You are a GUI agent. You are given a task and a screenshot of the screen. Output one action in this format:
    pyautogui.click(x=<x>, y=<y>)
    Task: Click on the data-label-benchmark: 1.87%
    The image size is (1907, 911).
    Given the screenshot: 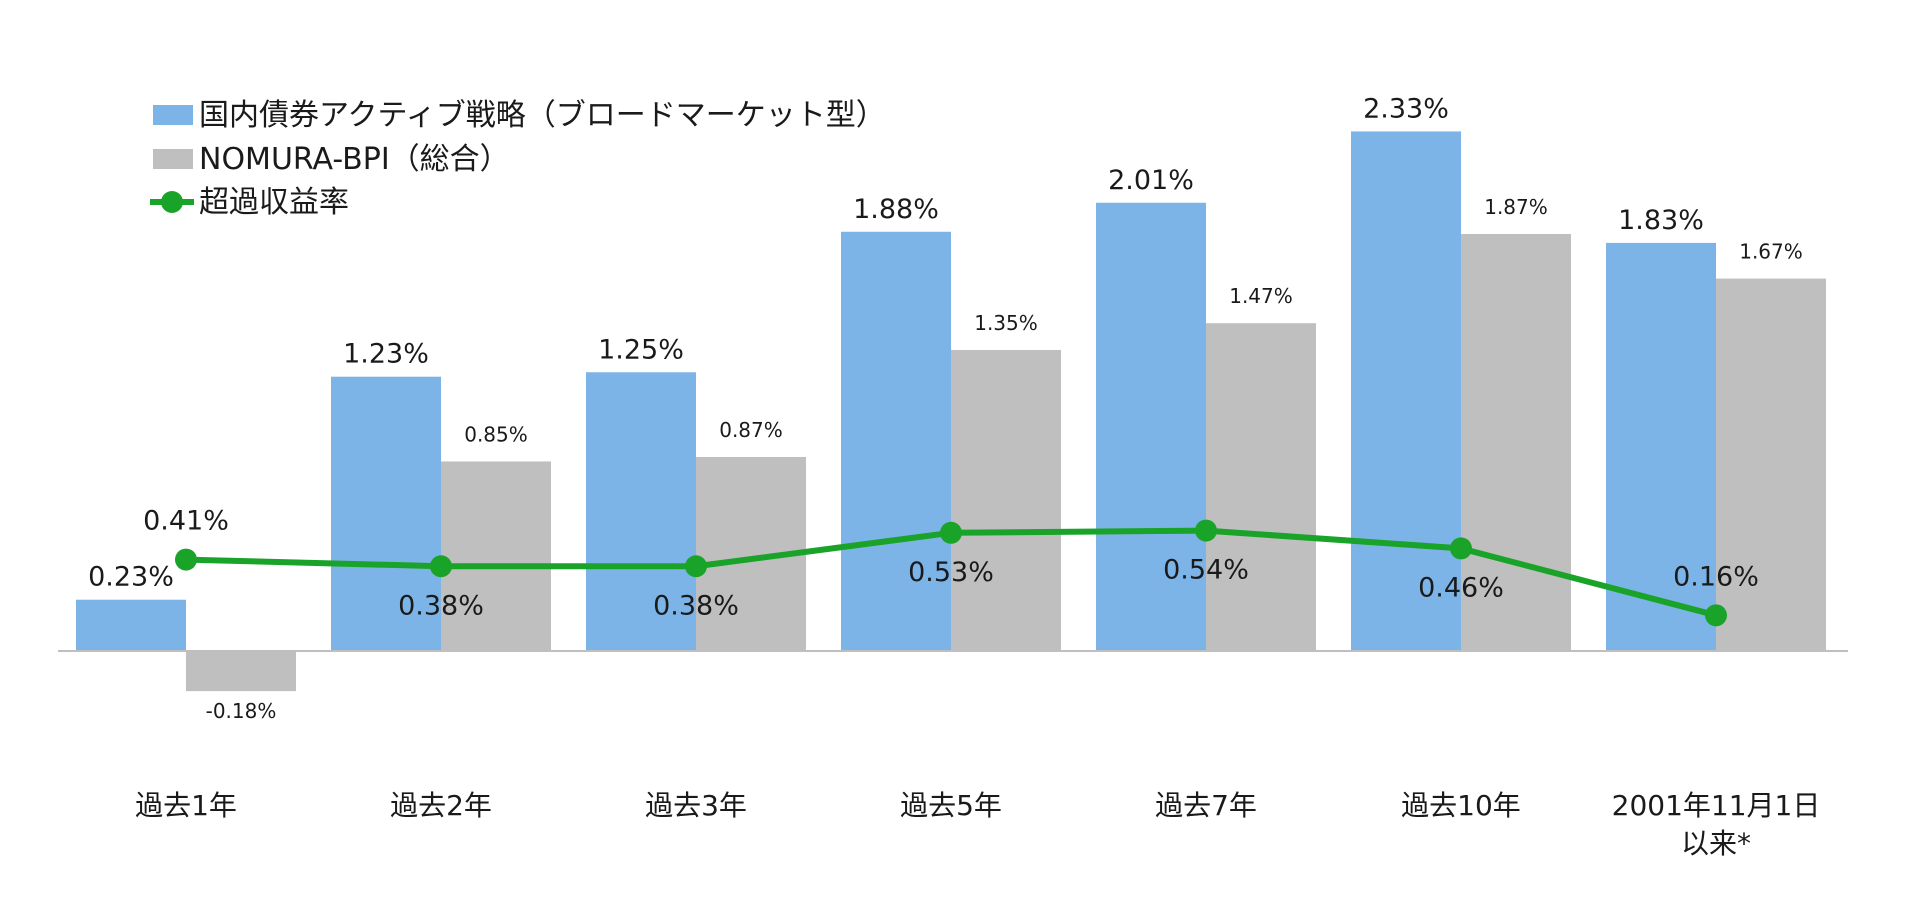 What is the action you would take?
    pyautogui.click(x=1516, y=207)
    